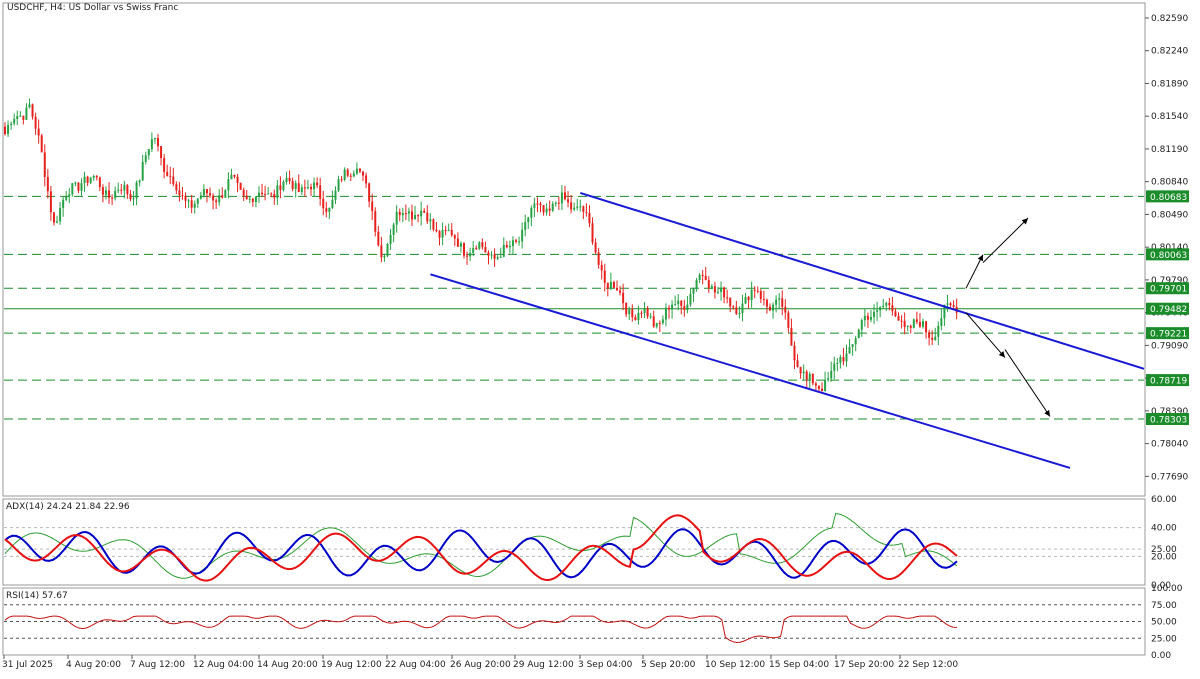  I want to click on time-tick-label: 17 Sep 20:00, so click(864, 665).